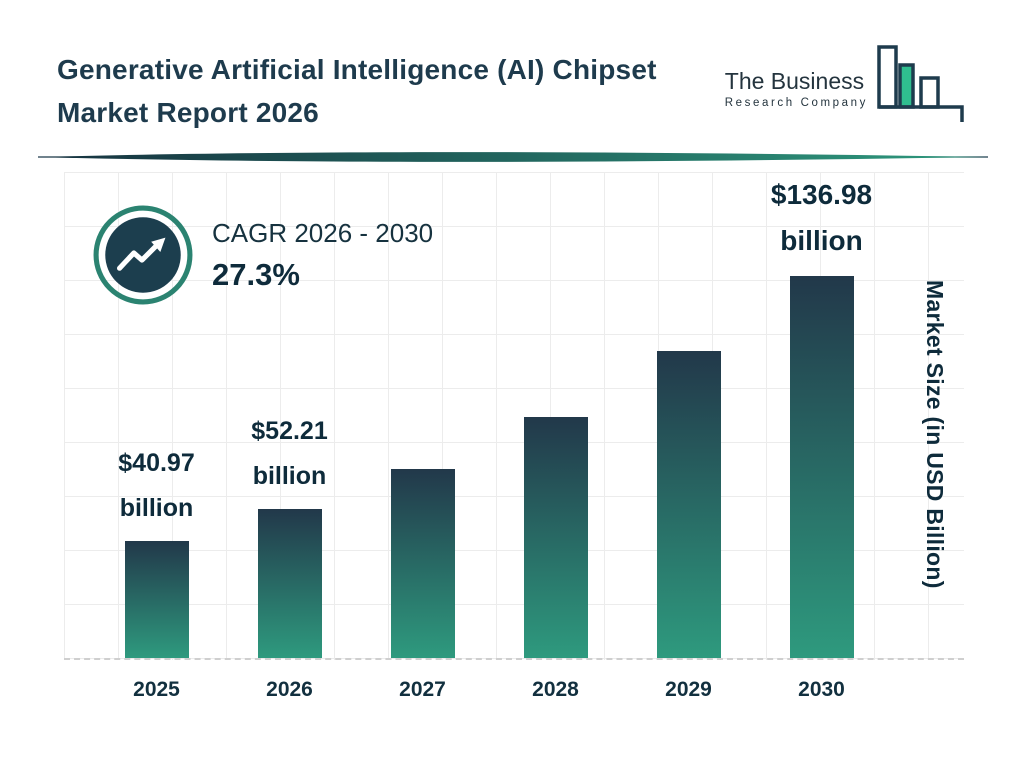  I want to click on bar-cell-2028, so click(555, 415).